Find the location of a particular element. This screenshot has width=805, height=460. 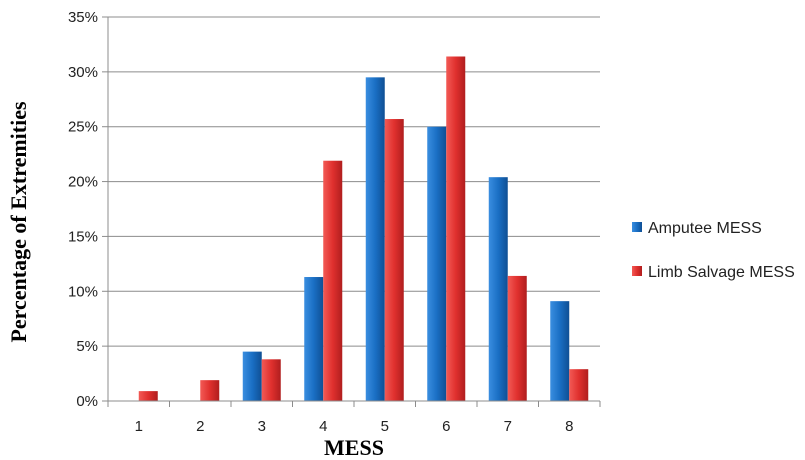

x-tick-label: 4 is located at coordinates (323, 426).